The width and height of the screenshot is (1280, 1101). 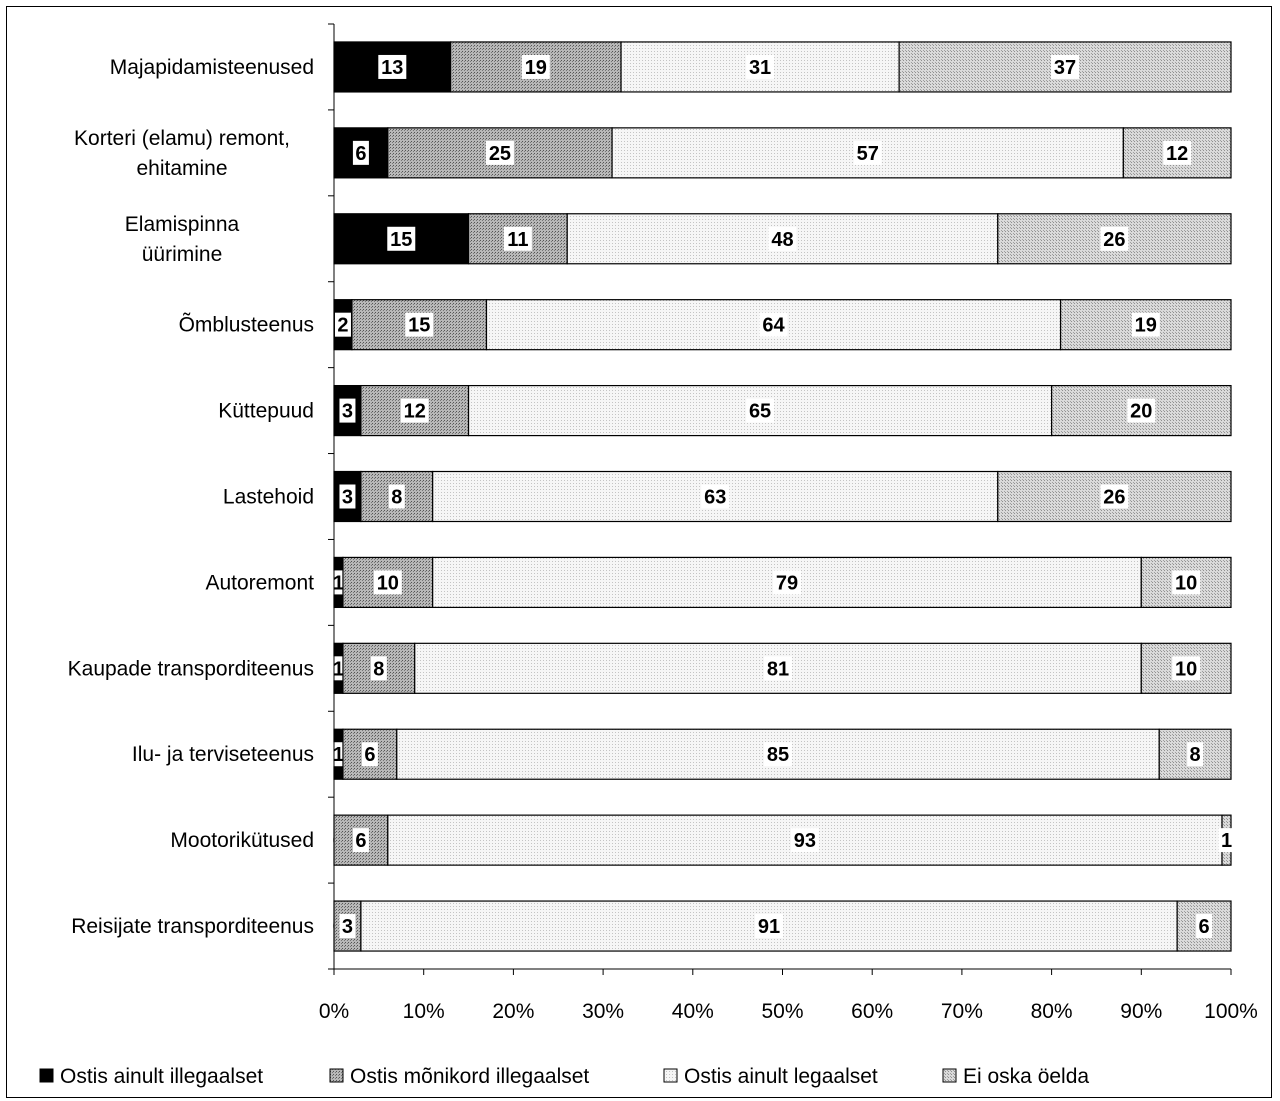 What do you see at coordinates (388, 583) in the screenshot?
I see `value-label-autoremont-s2: 10` at bounding box center [388, 583].